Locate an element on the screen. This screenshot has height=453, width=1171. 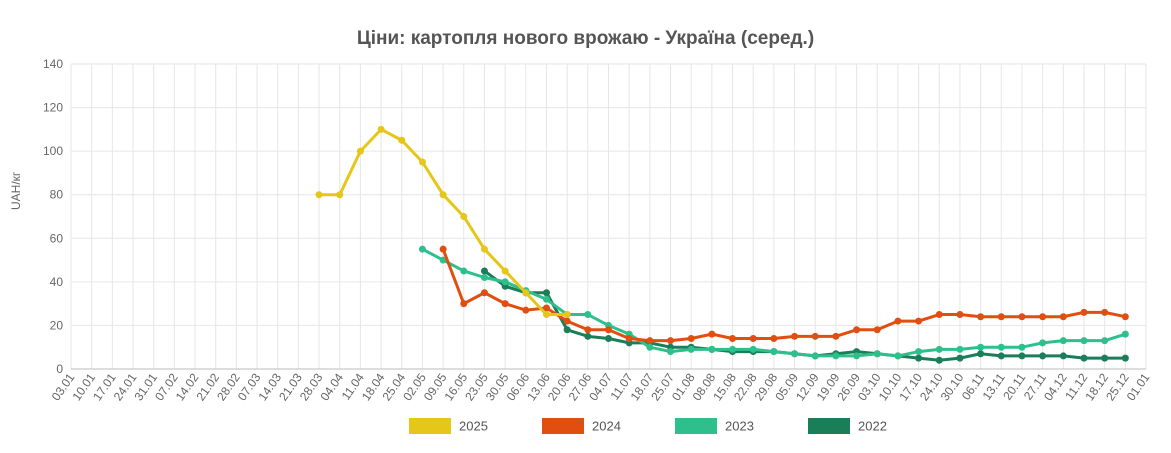
legend-swatch-2025 is located at coordinates (430, 426).